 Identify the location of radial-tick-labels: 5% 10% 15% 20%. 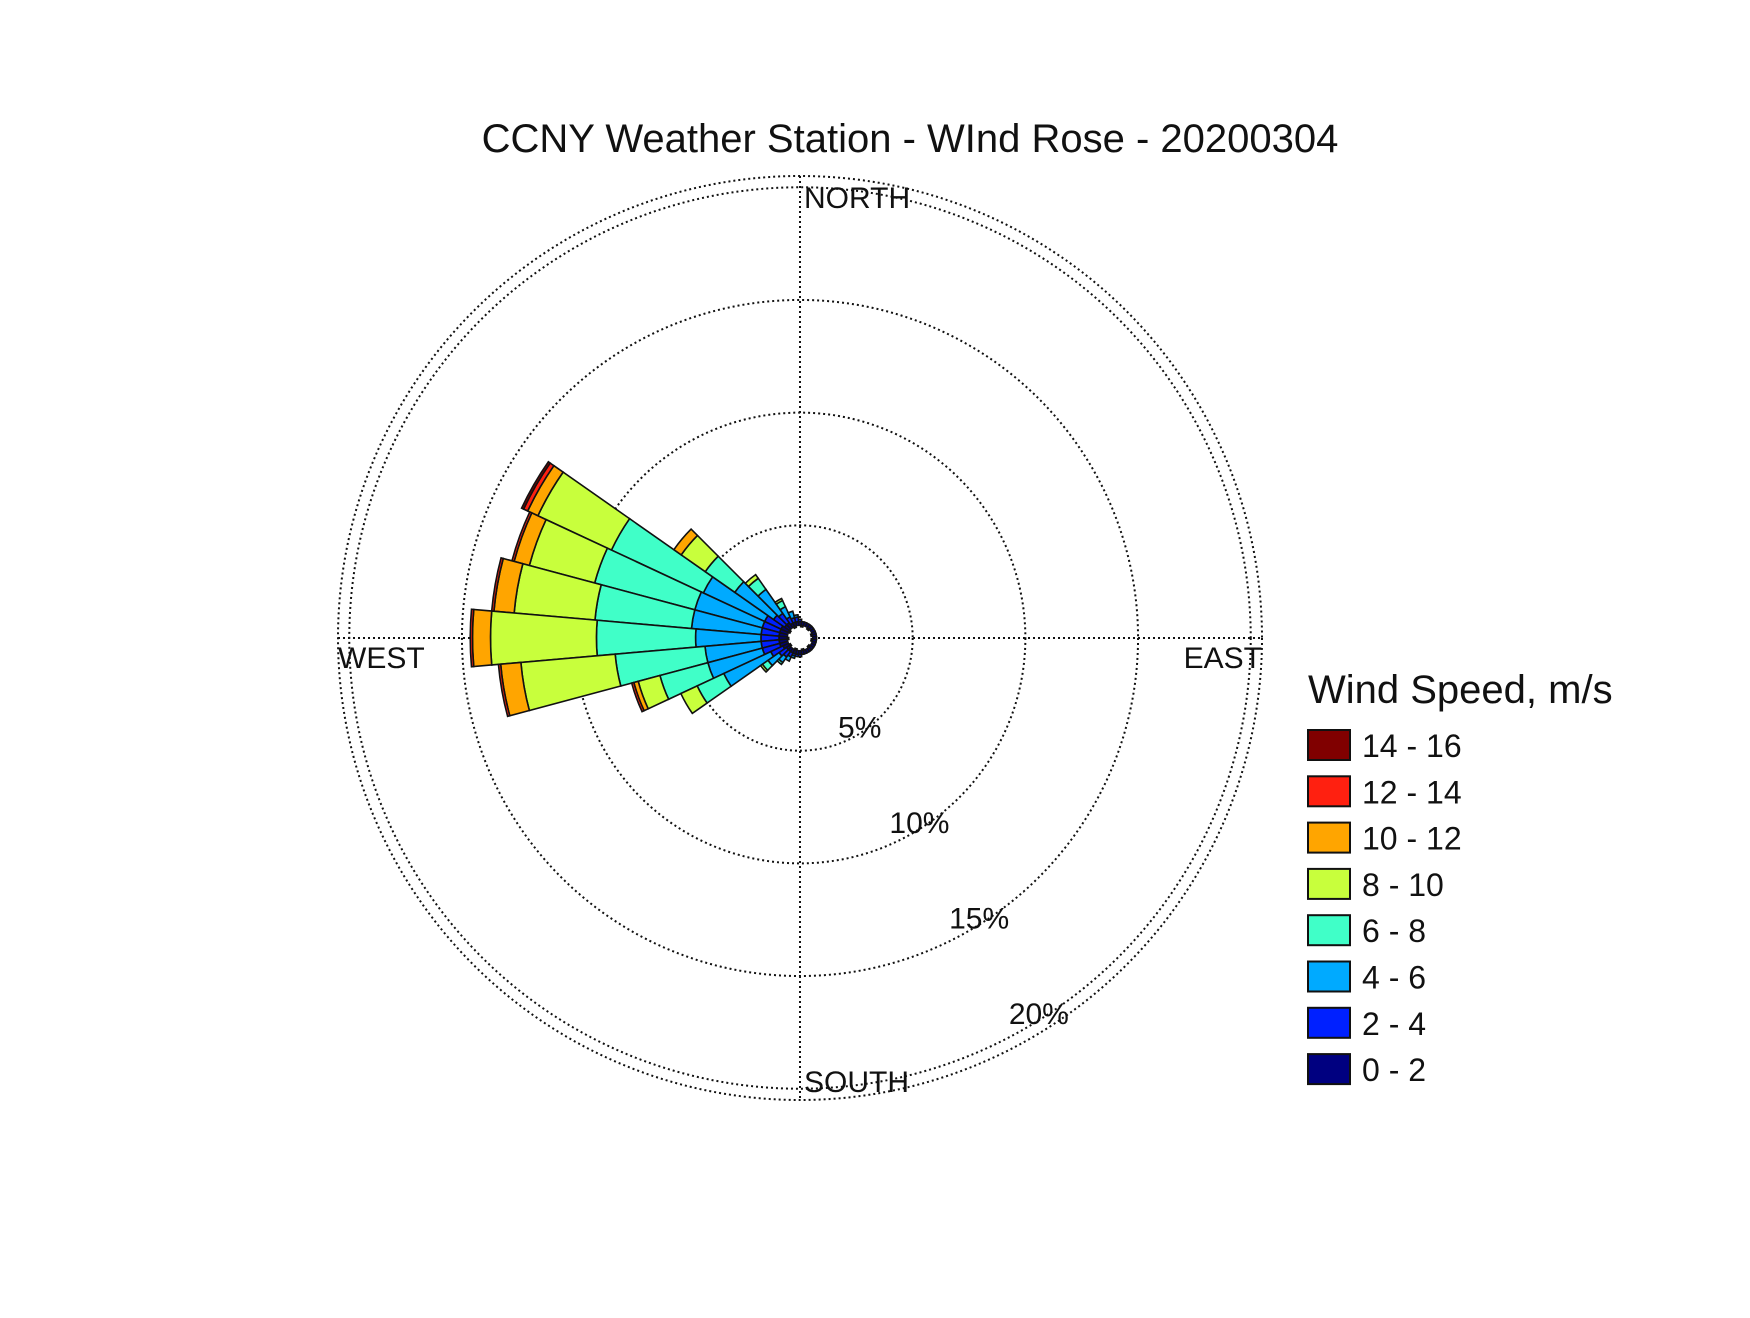
(953, 872).